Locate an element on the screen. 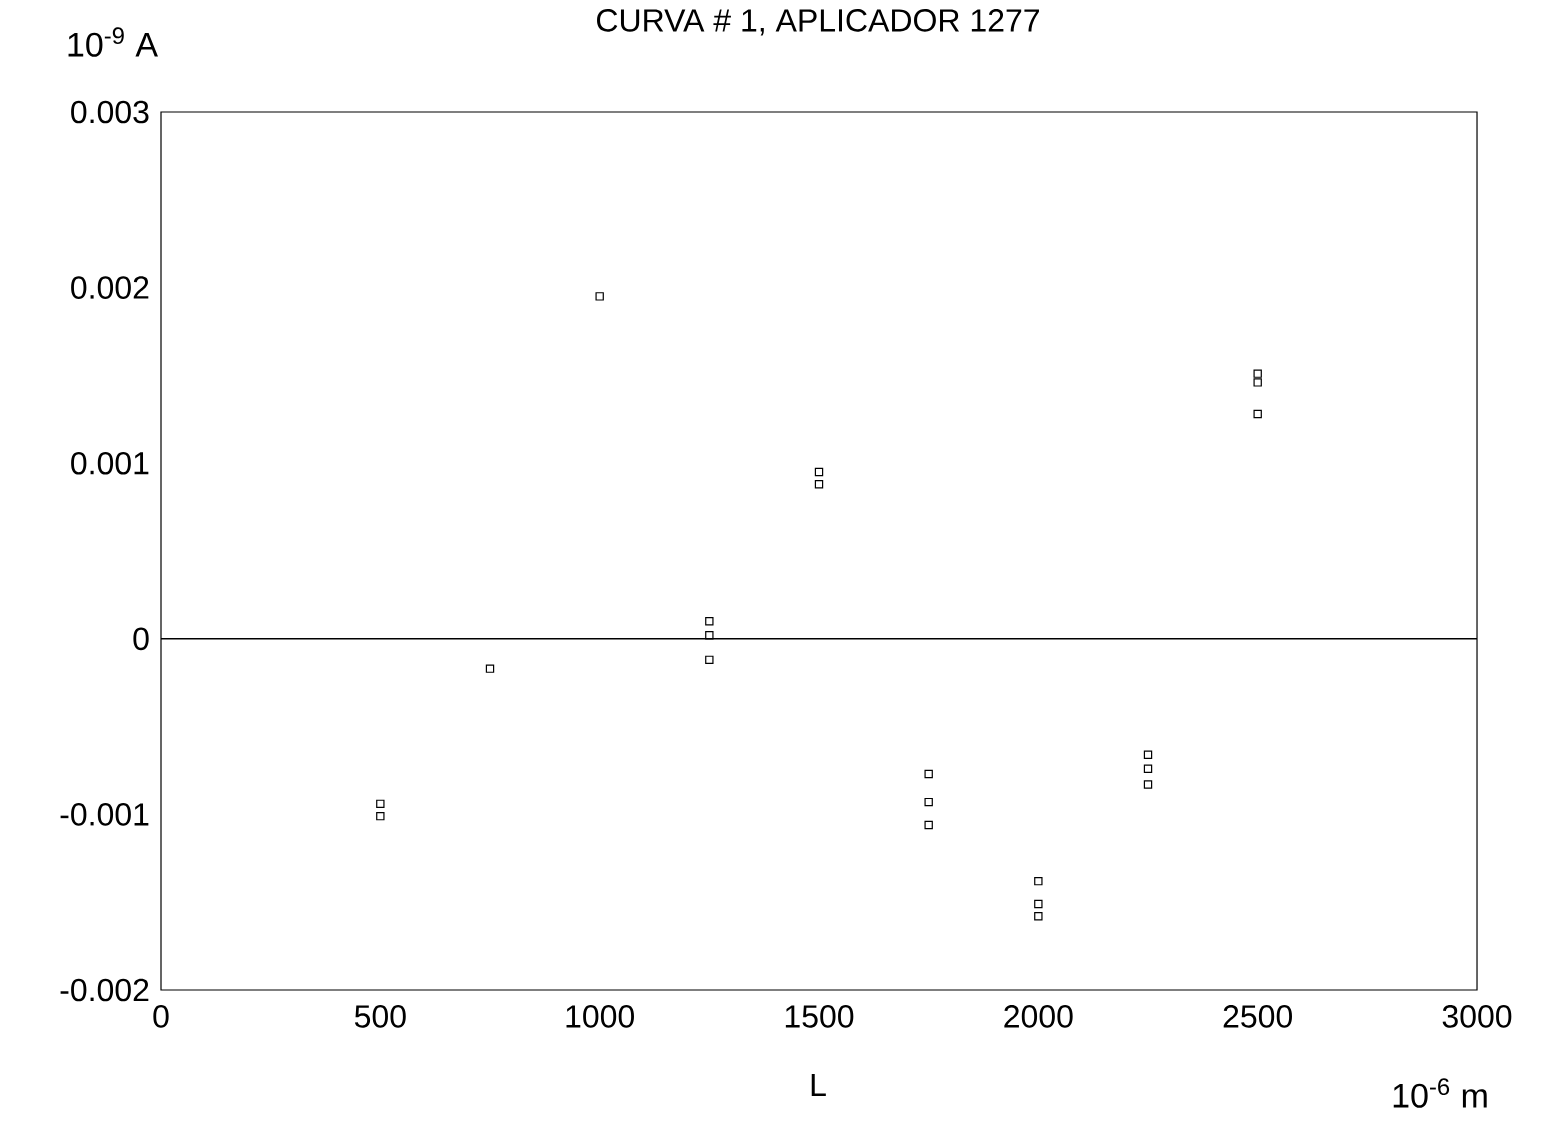  x-axis-title: L is located at coordinates (818, 1085).